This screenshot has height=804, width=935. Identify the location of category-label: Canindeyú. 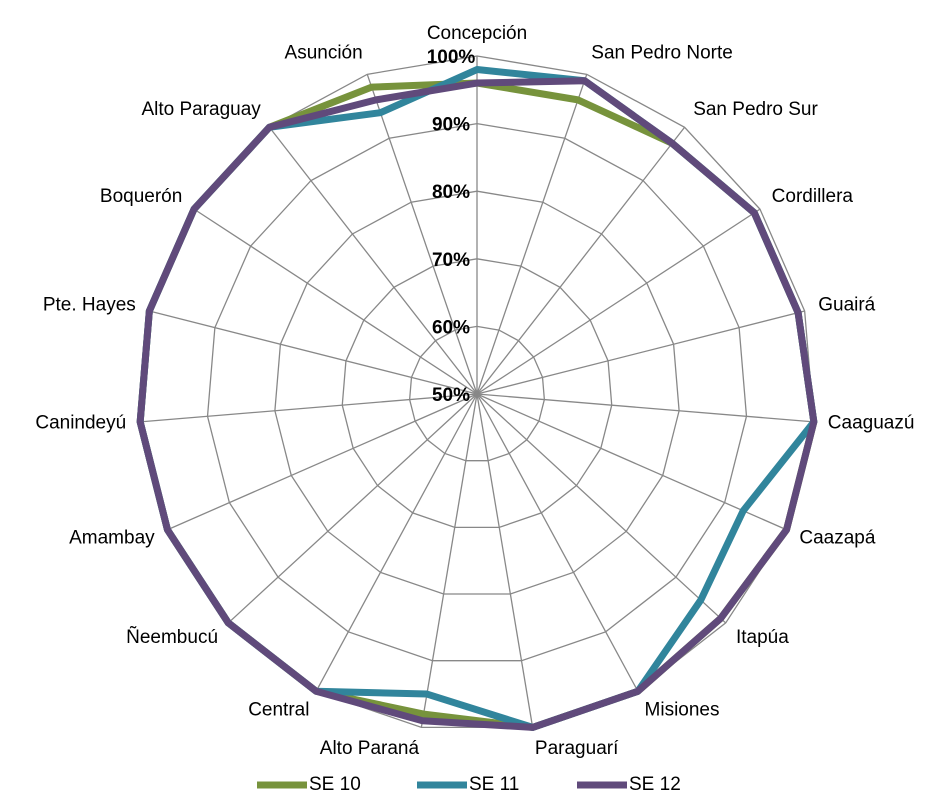
(80, 423).